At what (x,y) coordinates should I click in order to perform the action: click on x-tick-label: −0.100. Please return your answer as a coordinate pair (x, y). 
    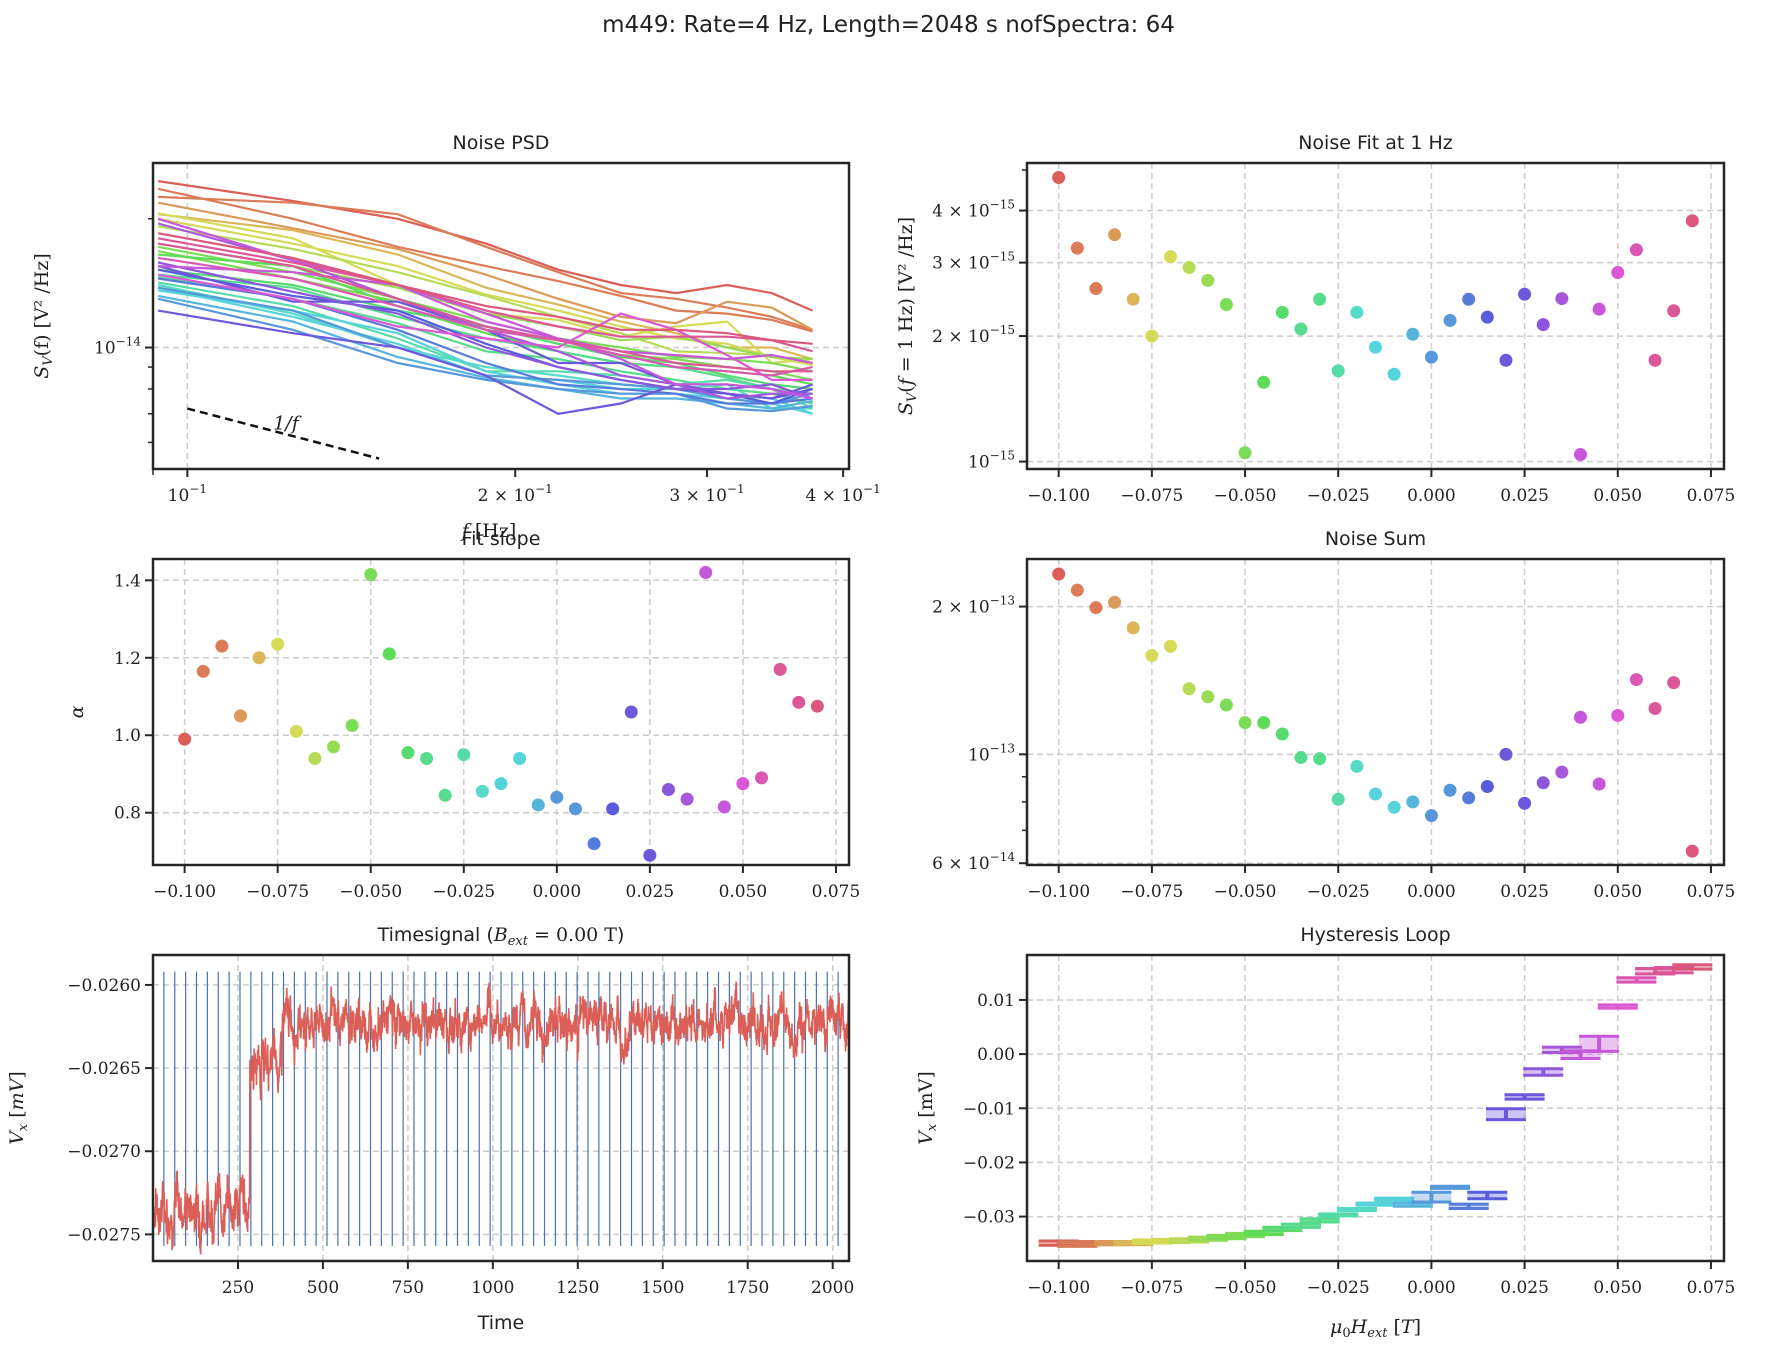
    Looking at the image, I should click on (1058, 1288).